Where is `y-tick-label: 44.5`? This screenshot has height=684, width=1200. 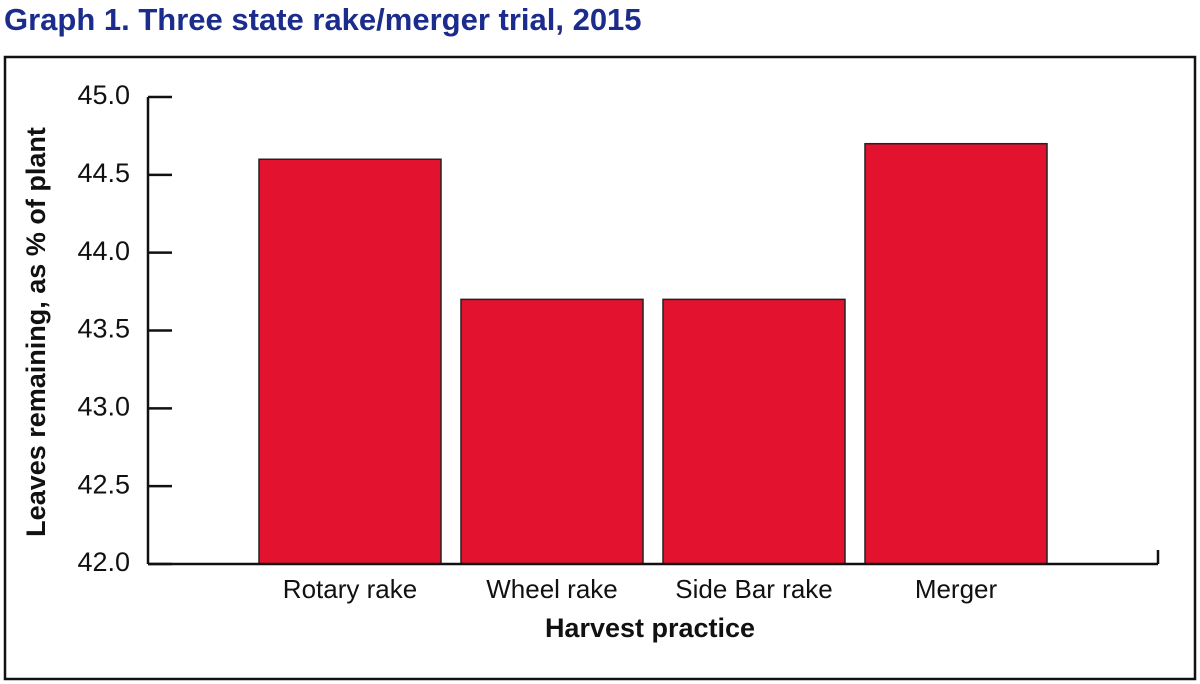 y-tick-label: 44.5 is located at coordinates (103, 173).